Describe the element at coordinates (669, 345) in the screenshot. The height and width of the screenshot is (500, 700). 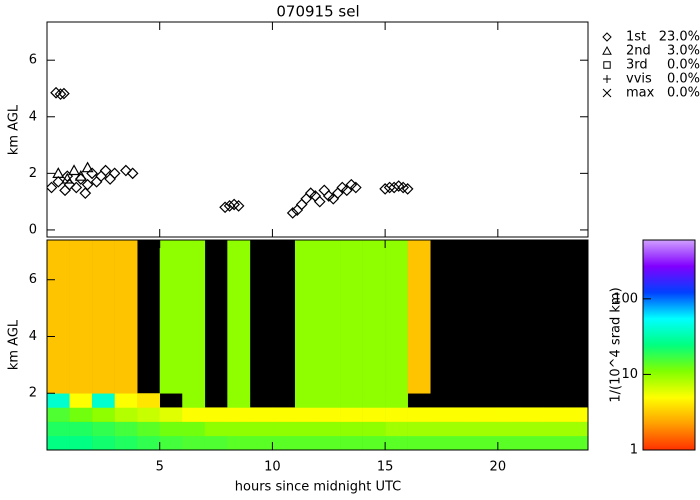
I see `colorbar` at that location.